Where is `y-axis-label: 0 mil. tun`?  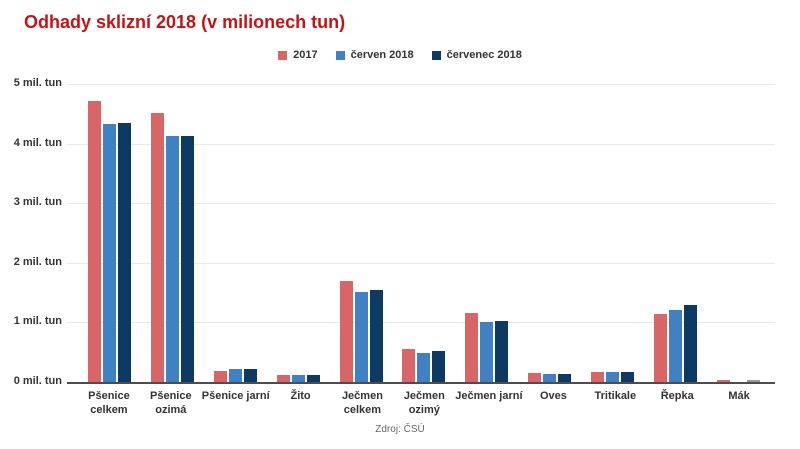 y-axis-label: 0 mil. tun is located at coordinates (37, 381).